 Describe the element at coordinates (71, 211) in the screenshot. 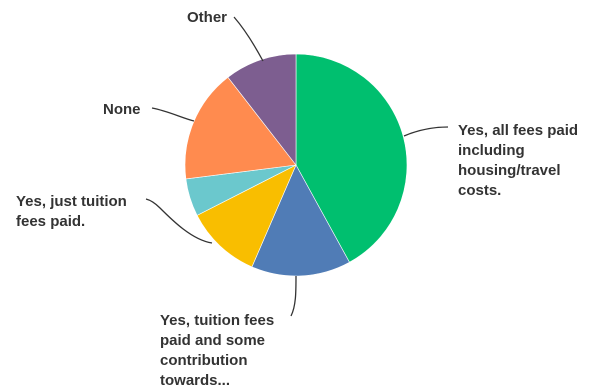

I see `slice-label-yes-just-tuition-fees-paid: Yes, just tuition fees paid.` at that location.